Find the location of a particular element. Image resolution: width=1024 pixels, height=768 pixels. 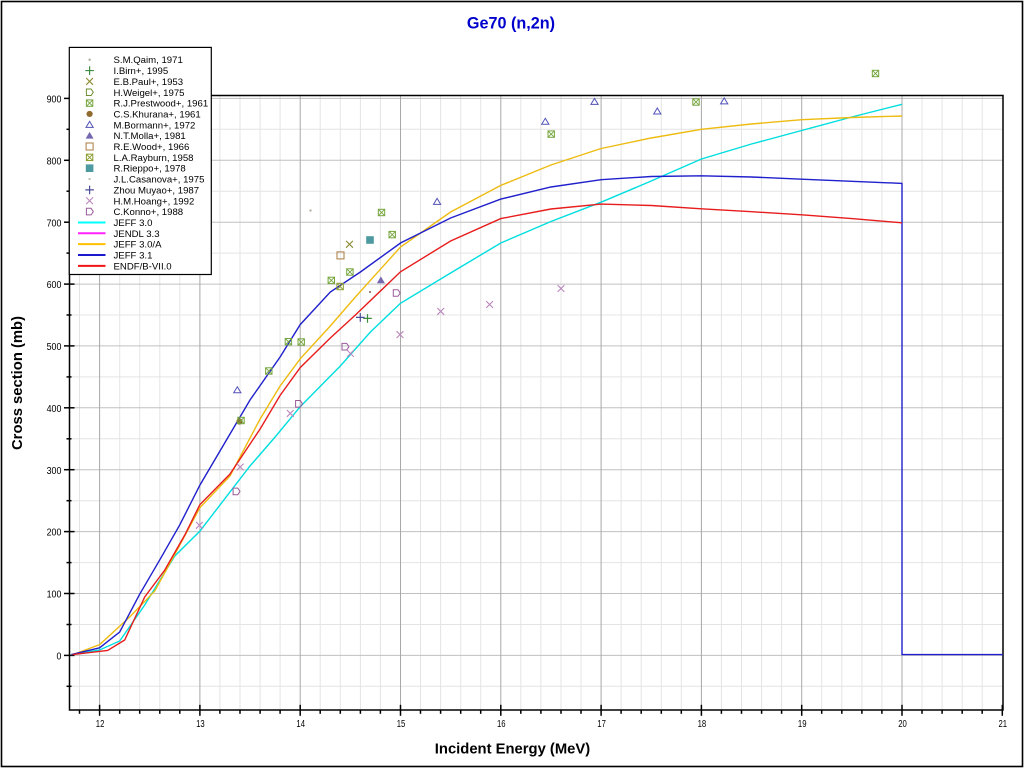

svg-text: 15 is located at coordinates (401, 724).